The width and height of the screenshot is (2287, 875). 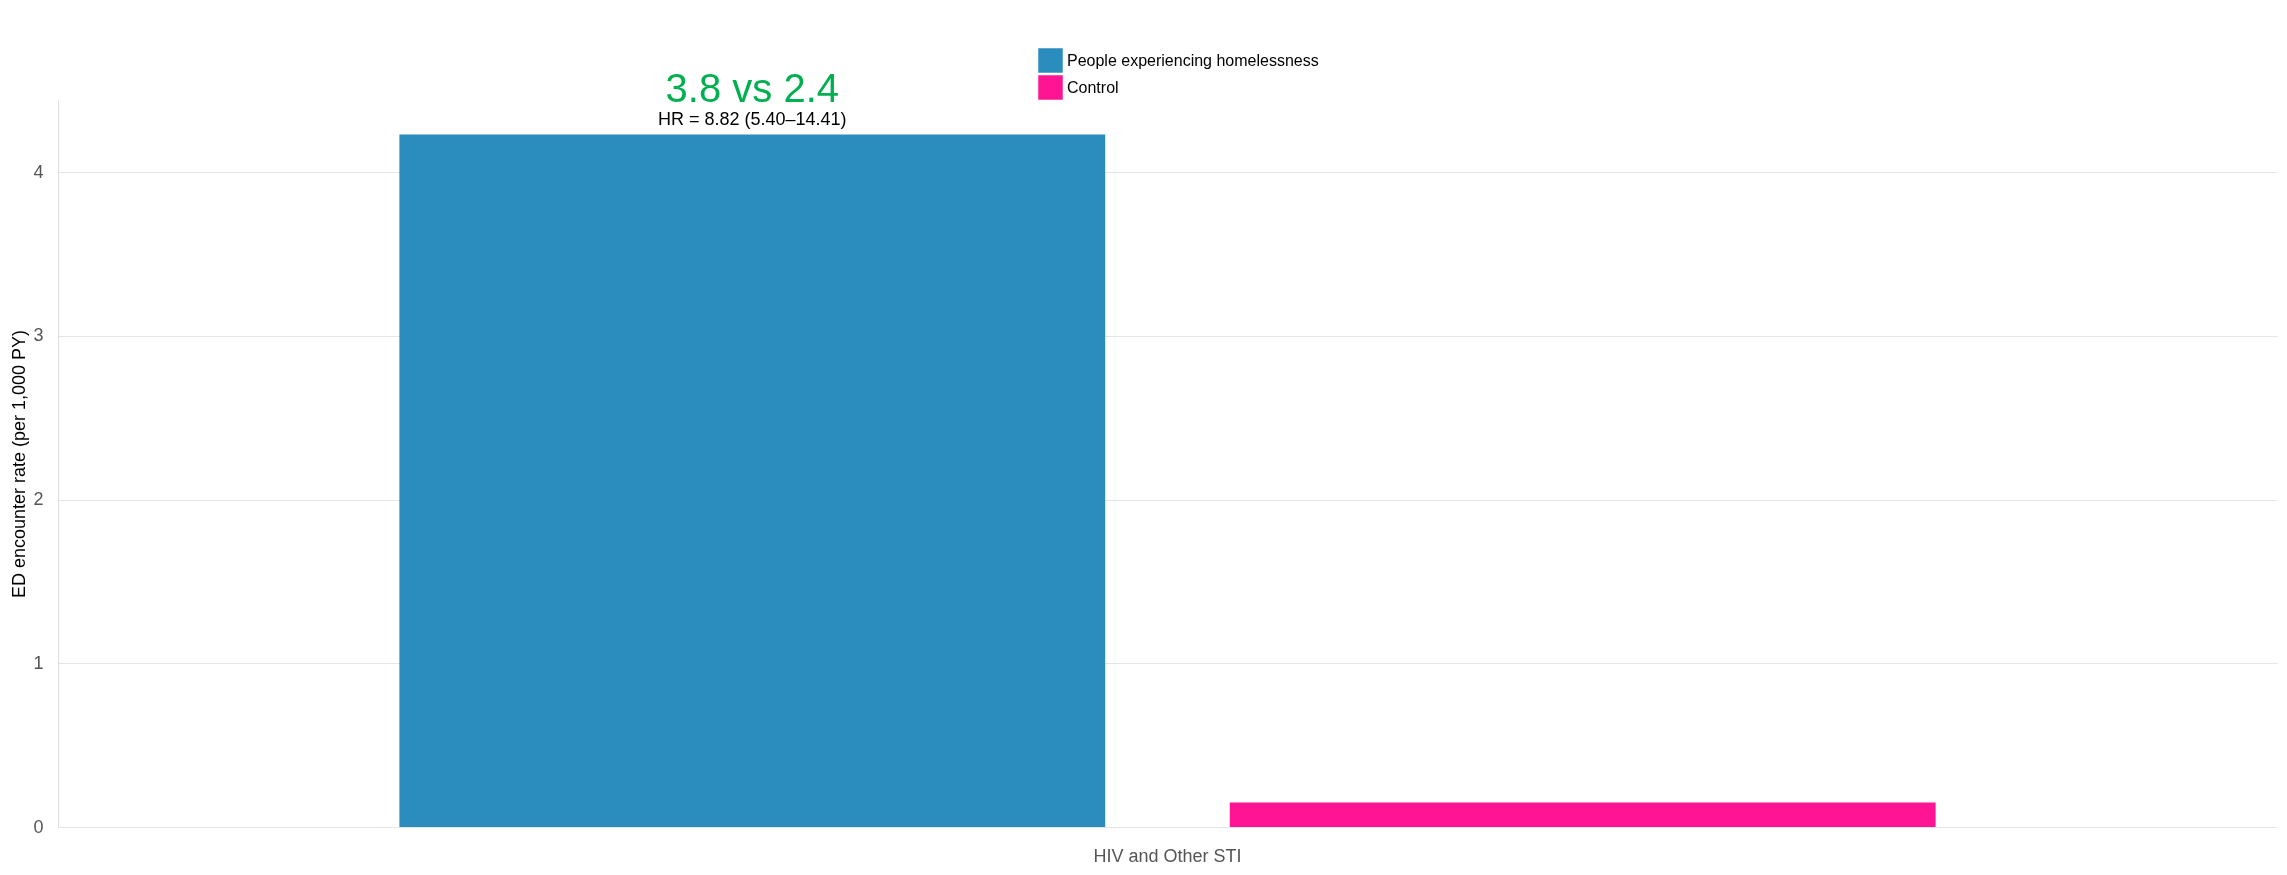 I want to click on annotation: 3.8 vs 2.4, so click(x=752, y=88).